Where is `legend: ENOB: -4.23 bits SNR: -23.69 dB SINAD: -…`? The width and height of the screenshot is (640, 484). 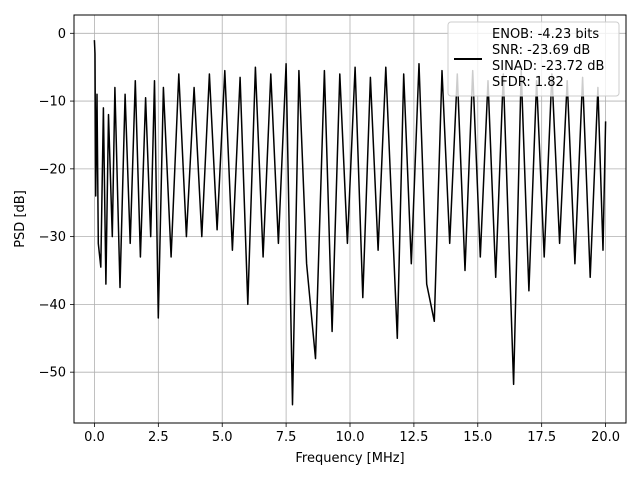 legend: ENOB: -4.23 bits SNR: -23.69 dB SINAD: -… is located at coordinates (533, 59).